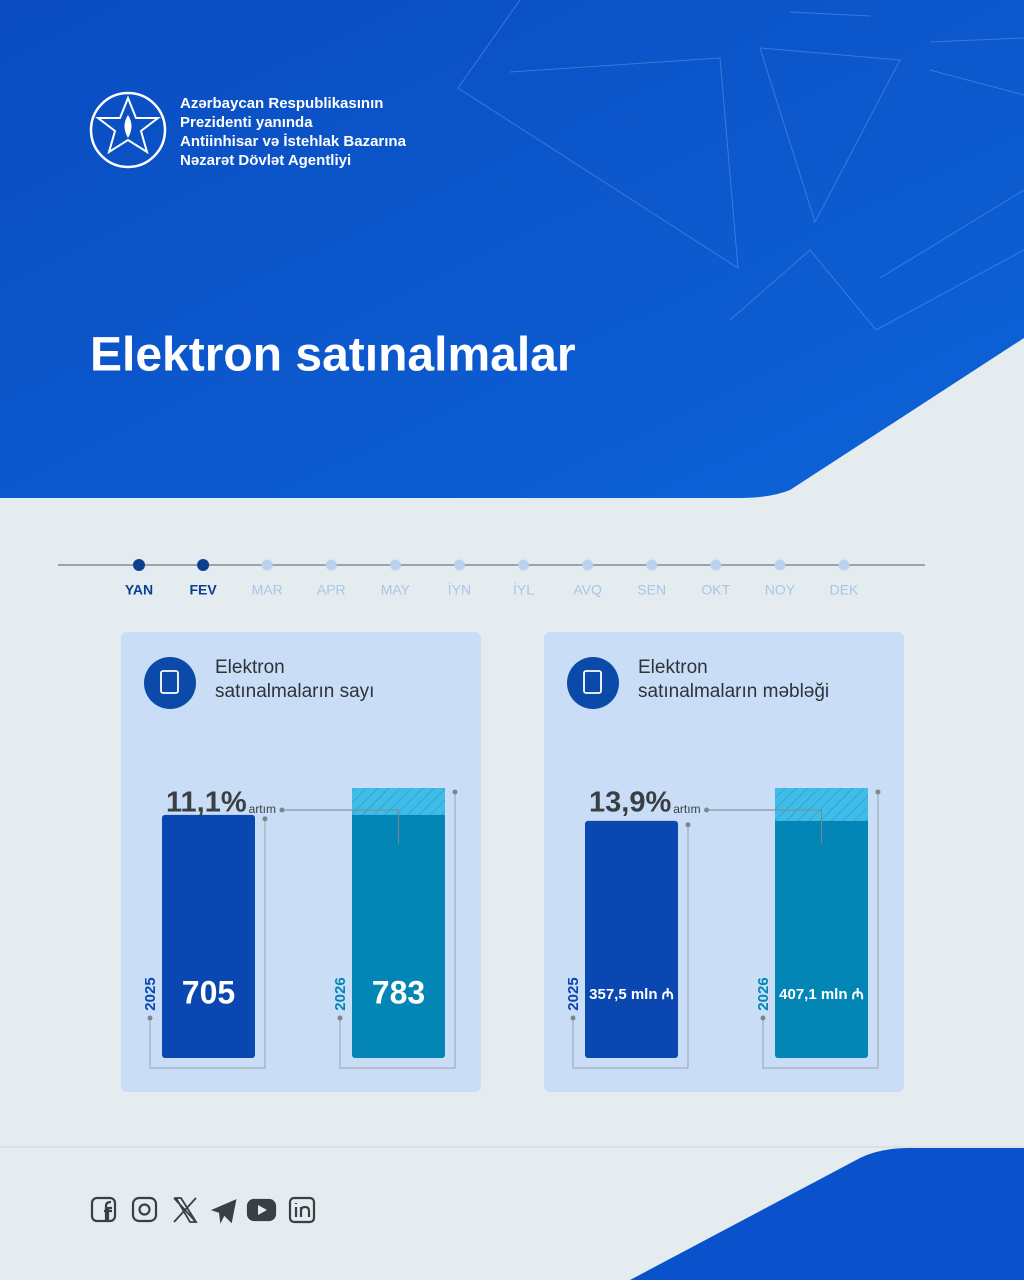 This screenshot has height=1285, width=1024. Describe the element at coordinates (587, 590) in the screenshot. I see `month-label: AVQ` at that location.